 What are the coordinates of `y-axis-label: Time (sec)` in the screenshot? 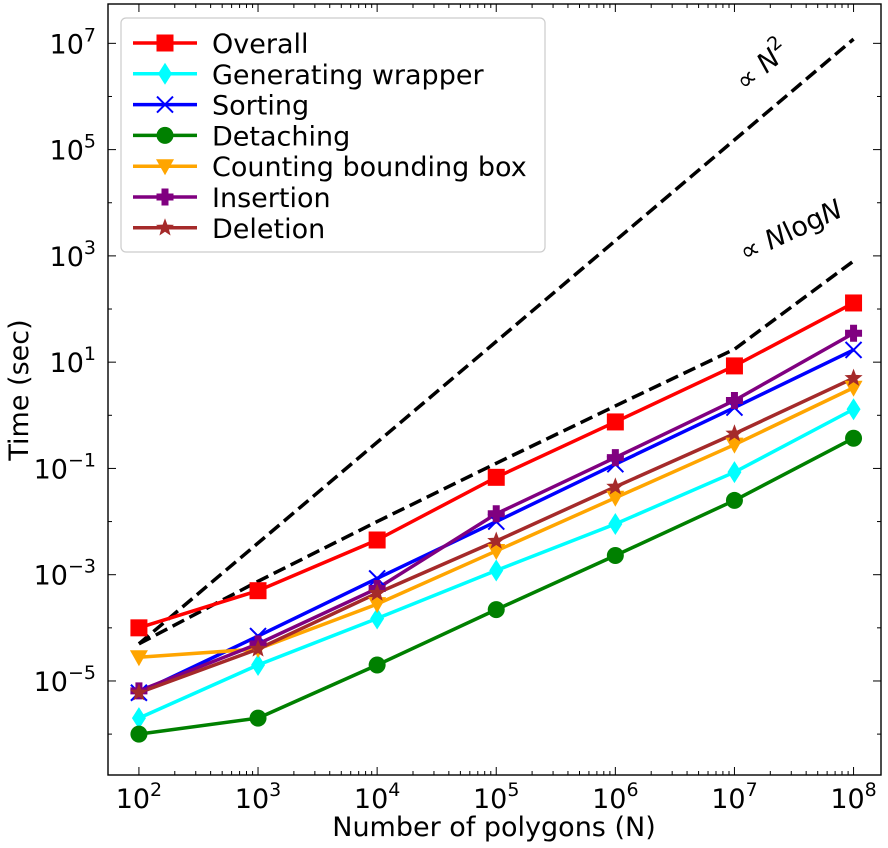 It's located at (19, 390).